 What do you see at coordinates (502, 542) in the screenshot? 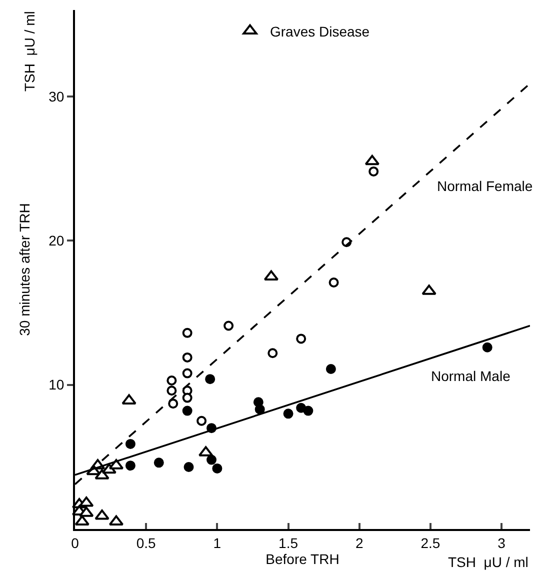
I see `x-tick-label: 3` at bounding box center [502, 542].